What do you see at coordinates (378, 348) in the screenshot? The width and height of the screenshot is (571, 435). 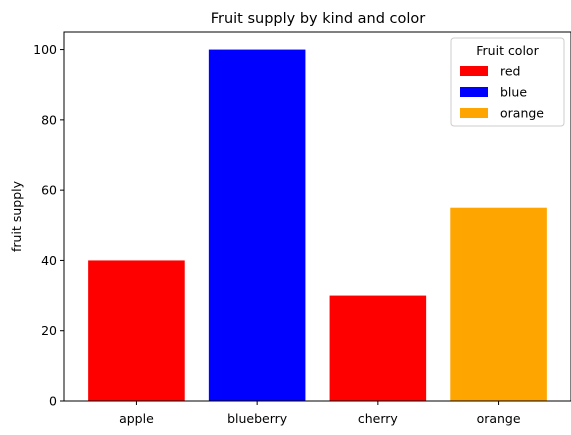 I see `bar-cherry` at bounding box center [378, 348].